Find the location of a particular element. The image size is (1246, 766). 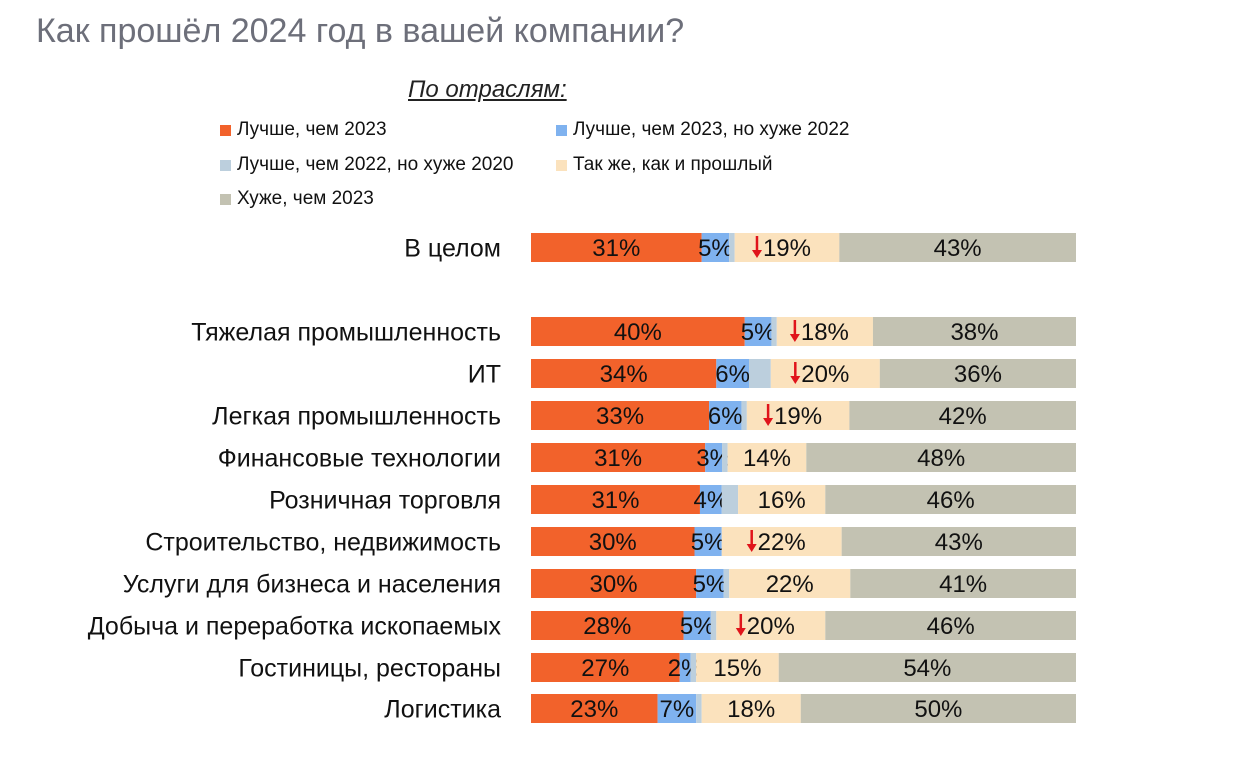

data-label: 28% is located at coordinates (607, 626).